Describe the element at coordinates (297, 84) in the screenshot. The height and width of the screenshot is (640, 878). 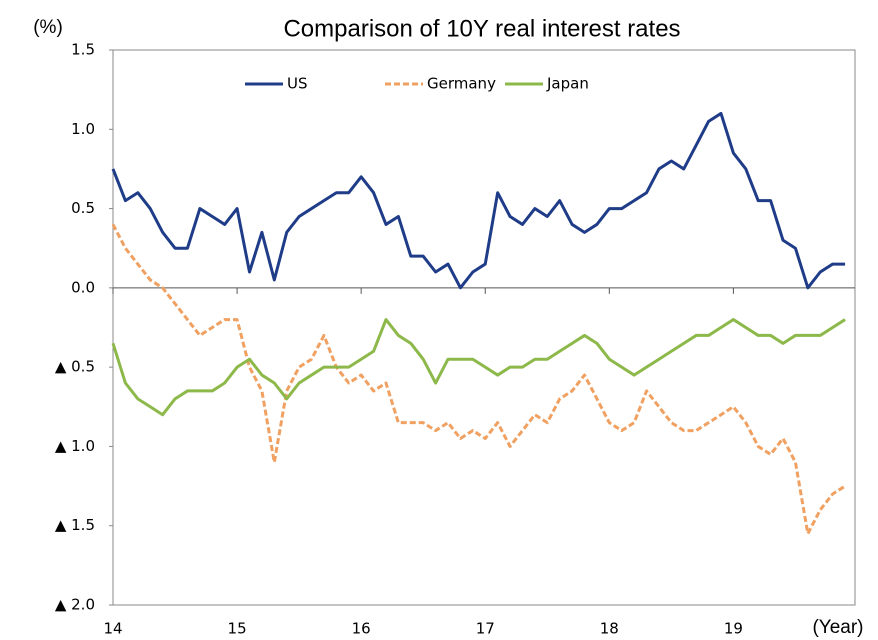
I see `legend-label: US` at that location.